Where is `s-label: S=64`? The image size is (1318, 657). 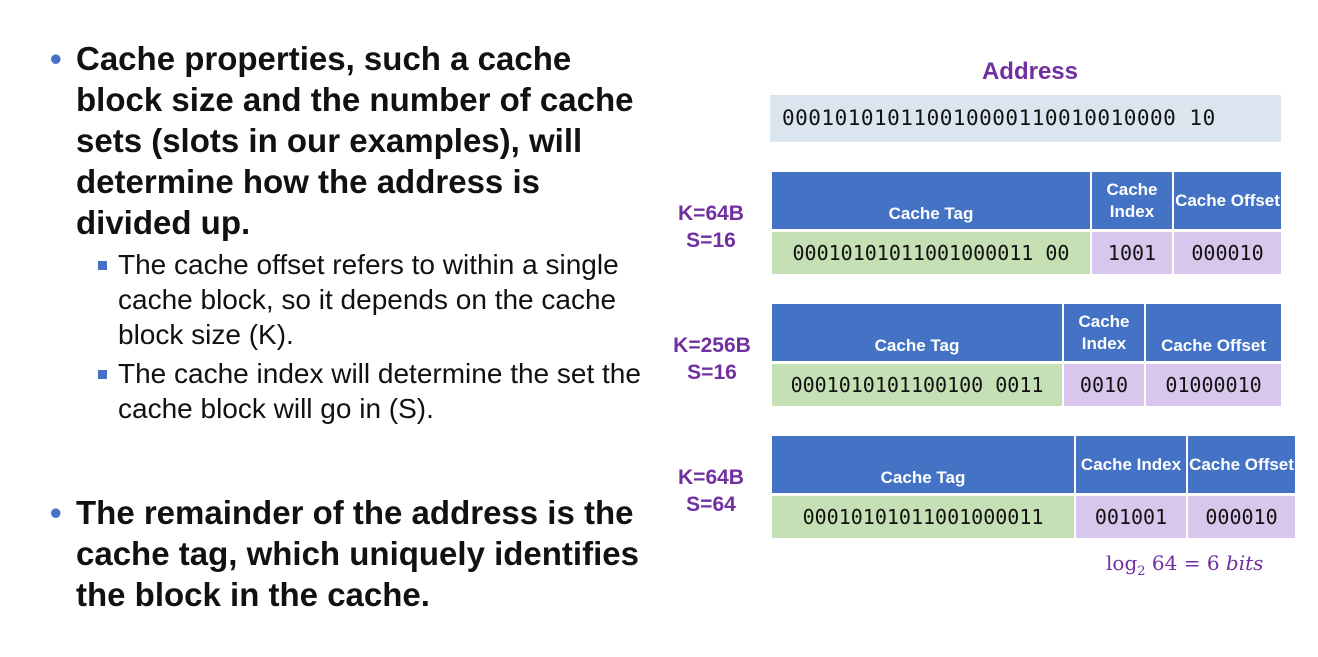 s-label: S=64 is located at coordinates (711, 504).